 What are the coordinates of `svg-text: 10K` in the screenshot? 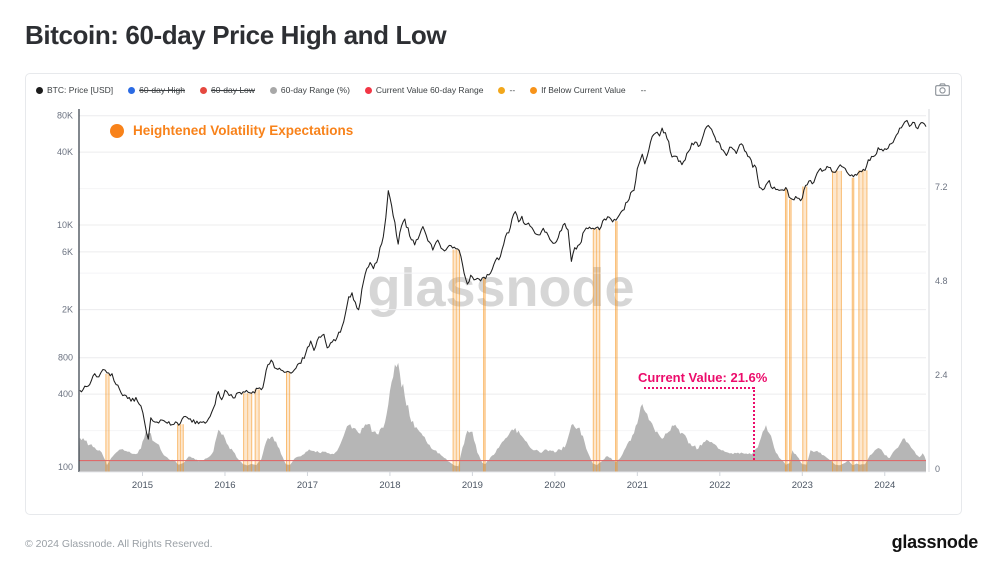 It's located at (65, 225).